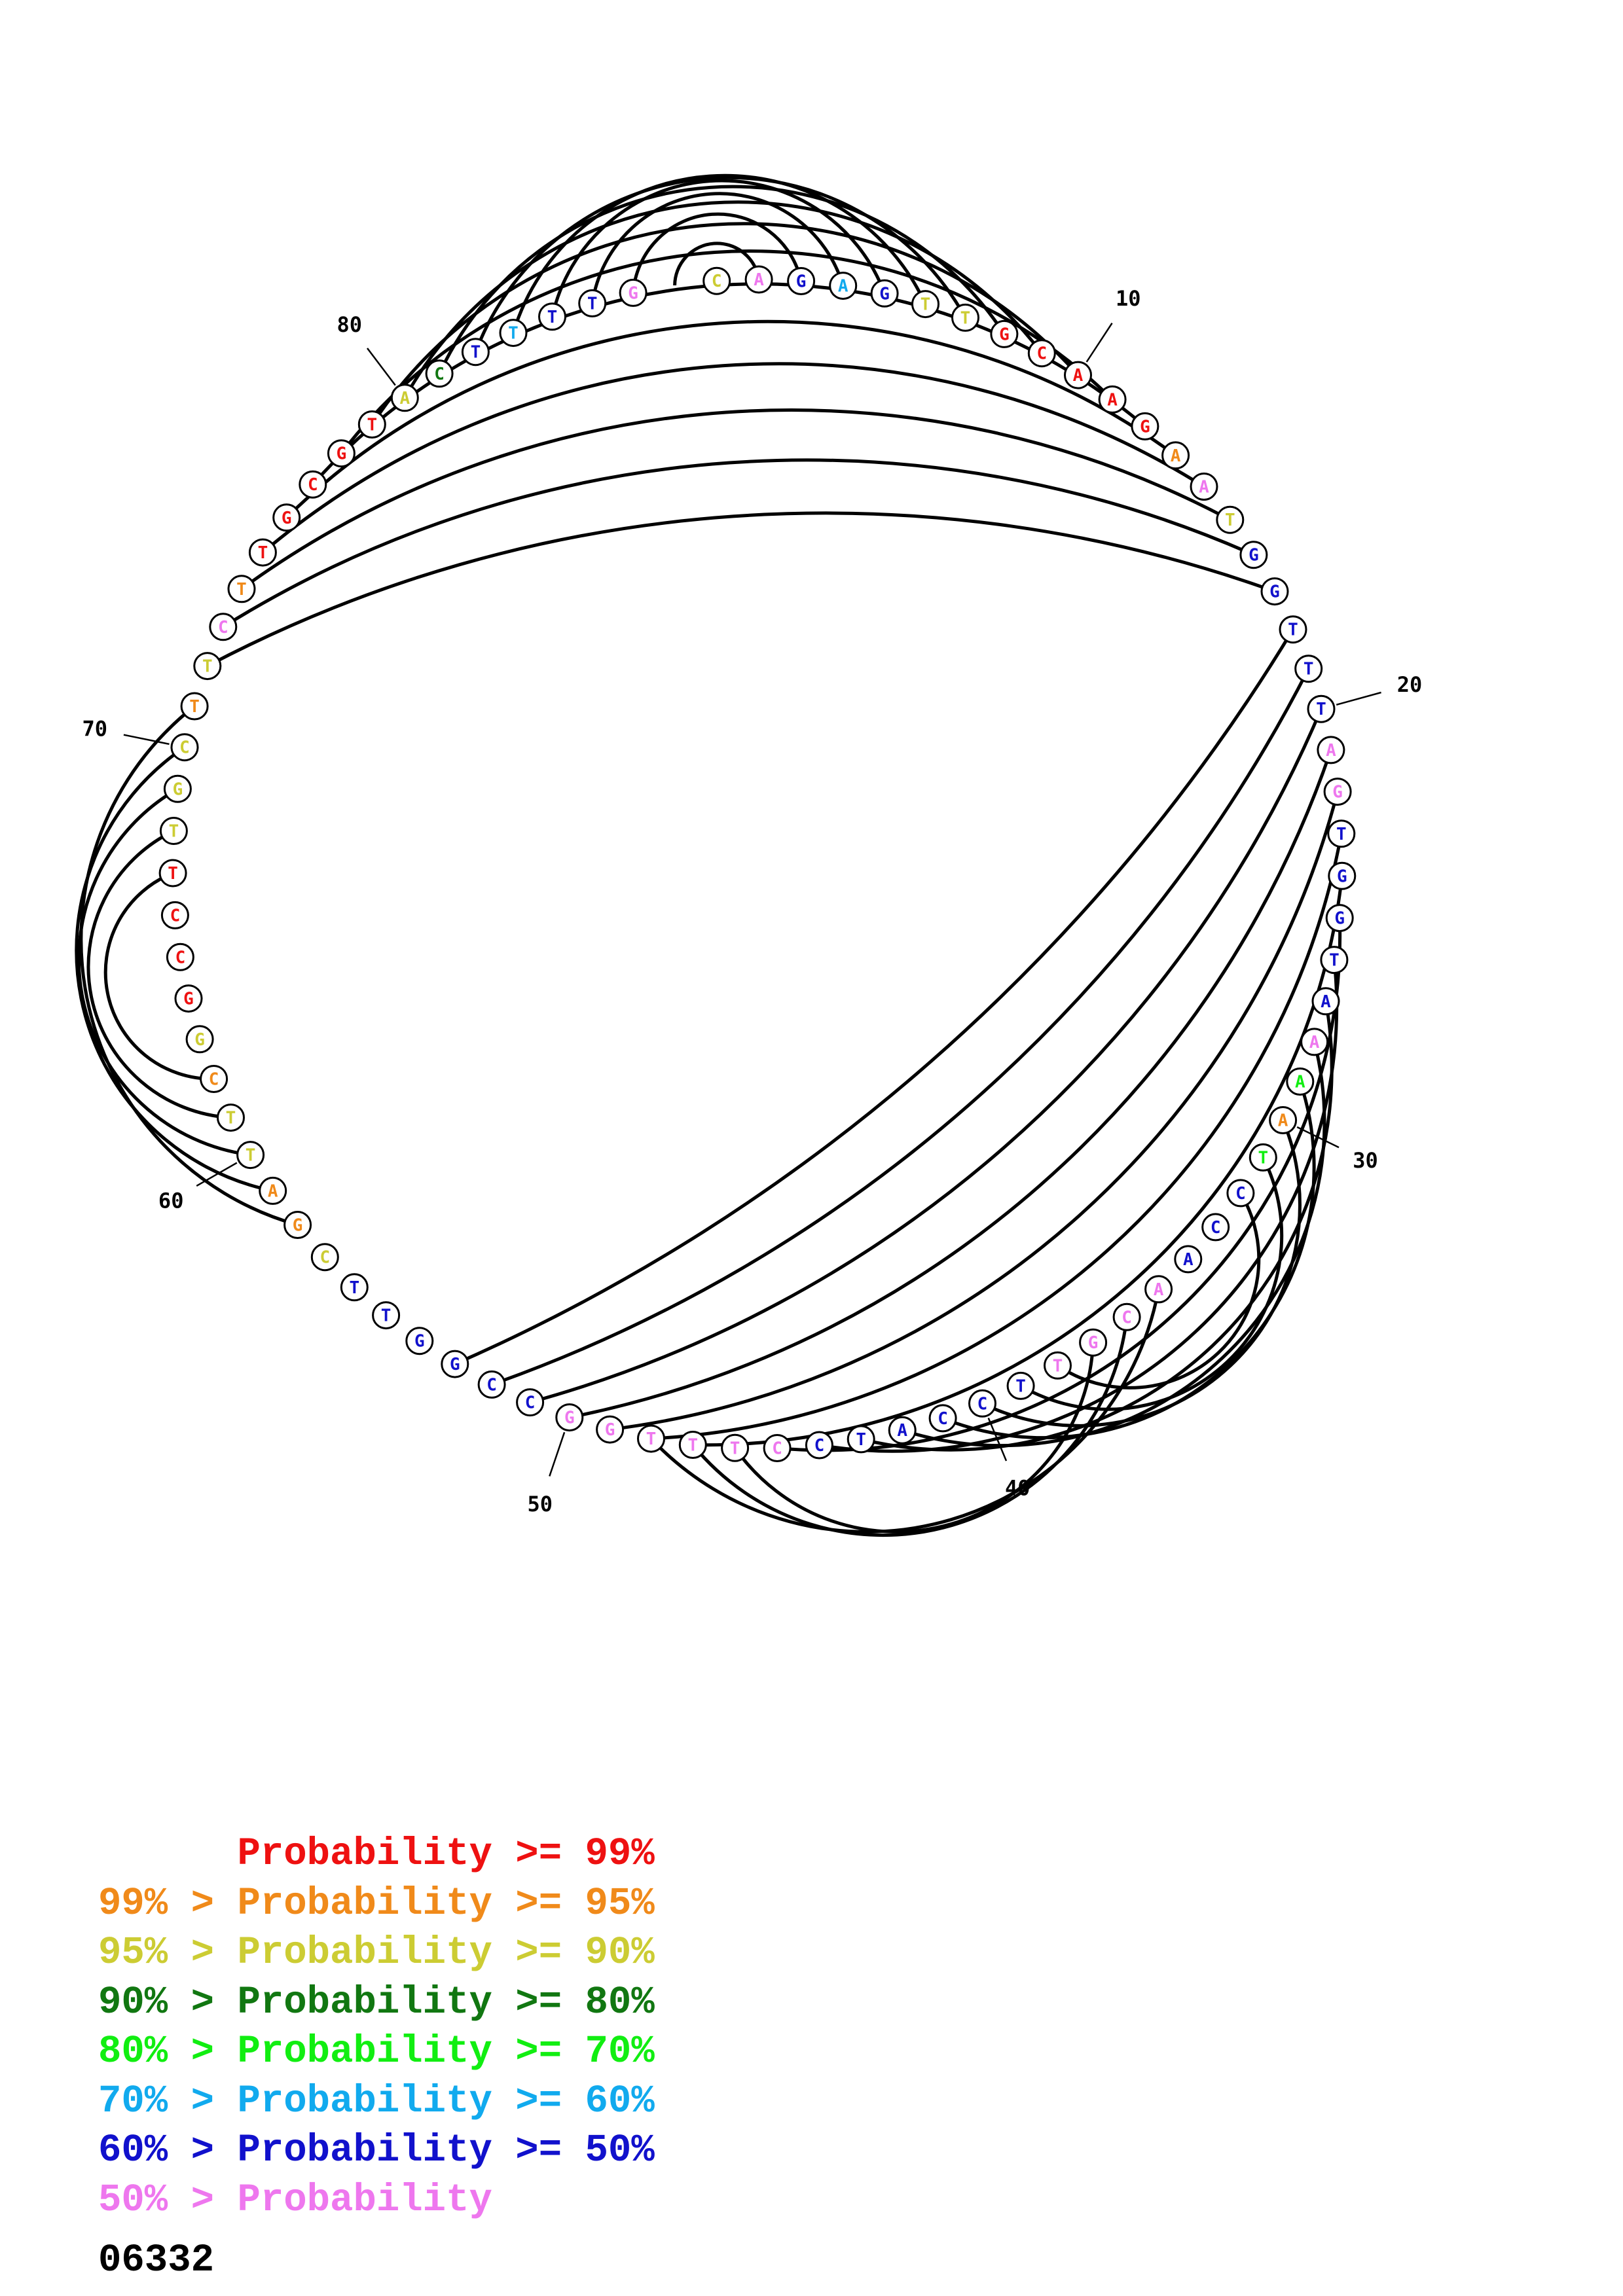 The width and height of the screenshot is (1623, 2296). What do you see at coordinates (364, 1854) in the screenshot?
I see `legend-label: Probability` at bounding box center [364, 1854].